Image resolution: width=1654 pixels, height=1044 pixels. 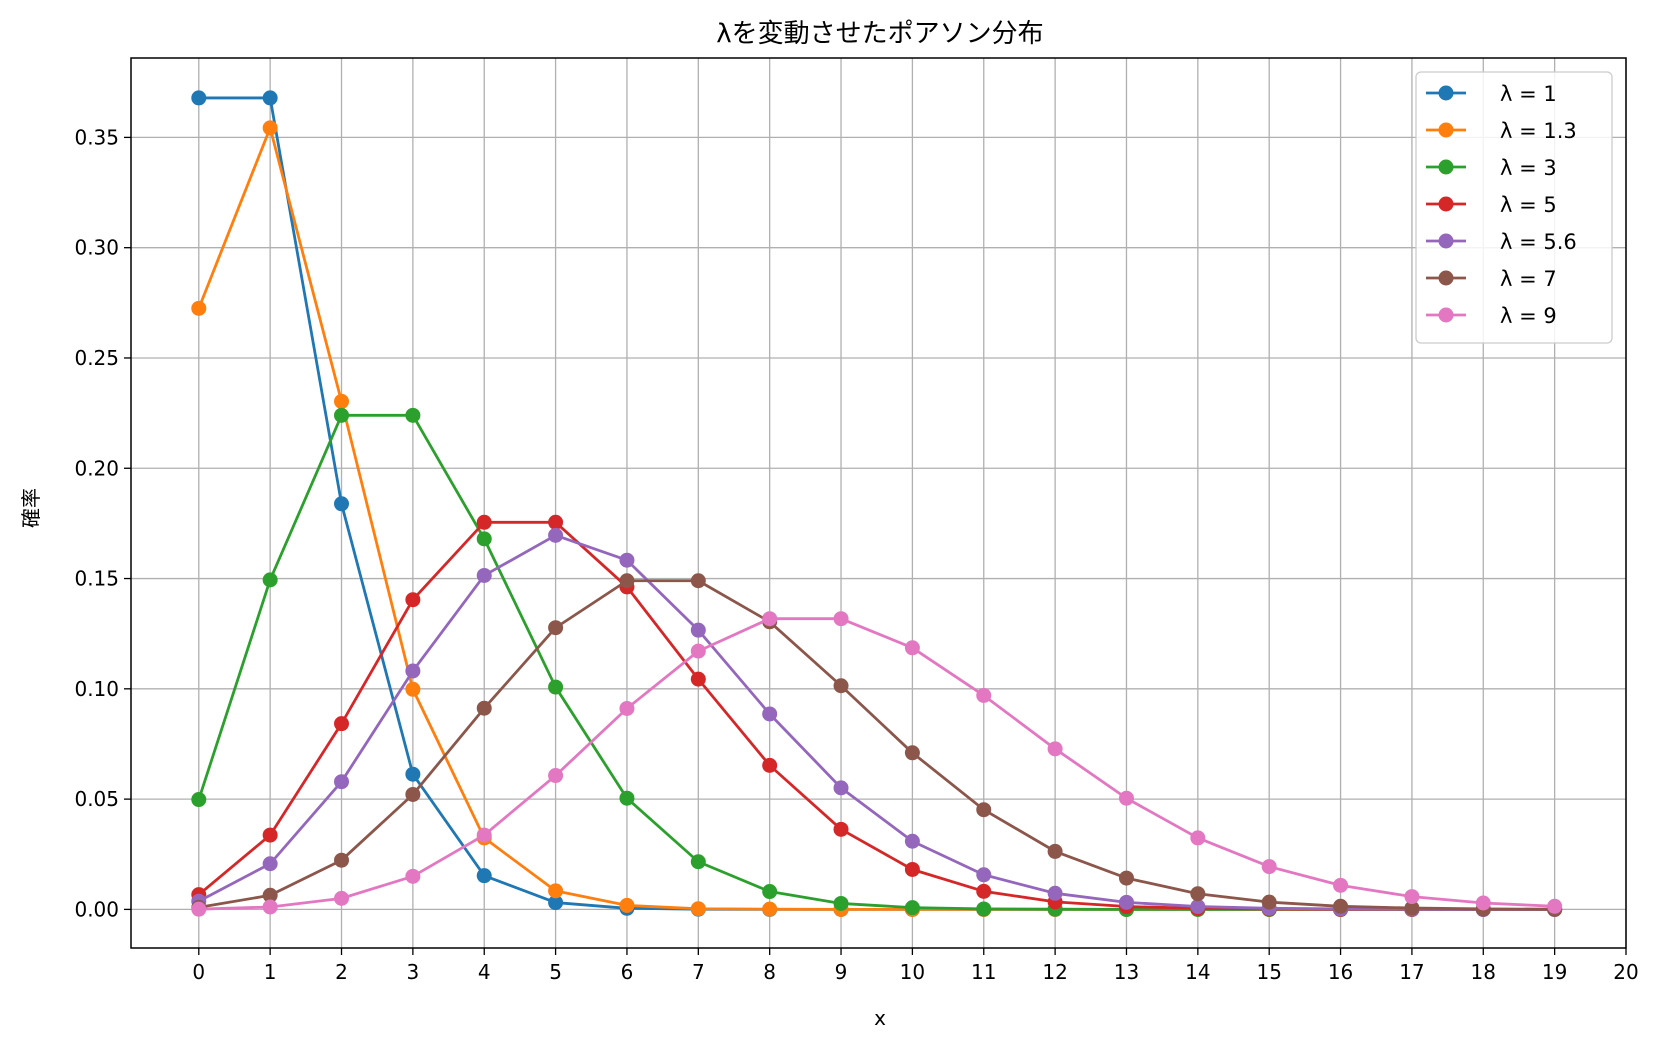 I want to click on y-tick-label: 0.15, so click(x=96, y=579).